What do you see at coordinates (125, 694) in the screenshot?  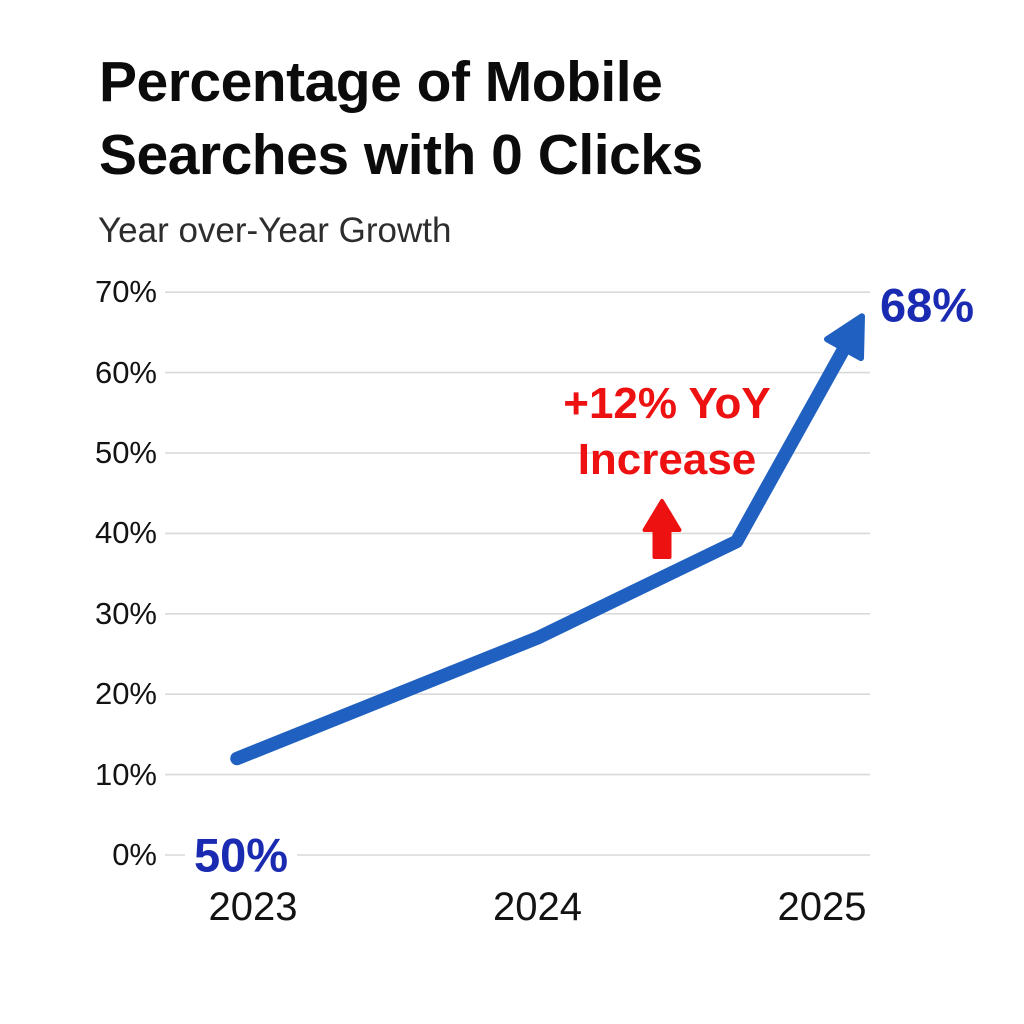 I see `y-tick-label-20: 20%` at bounding box center [125, 694].